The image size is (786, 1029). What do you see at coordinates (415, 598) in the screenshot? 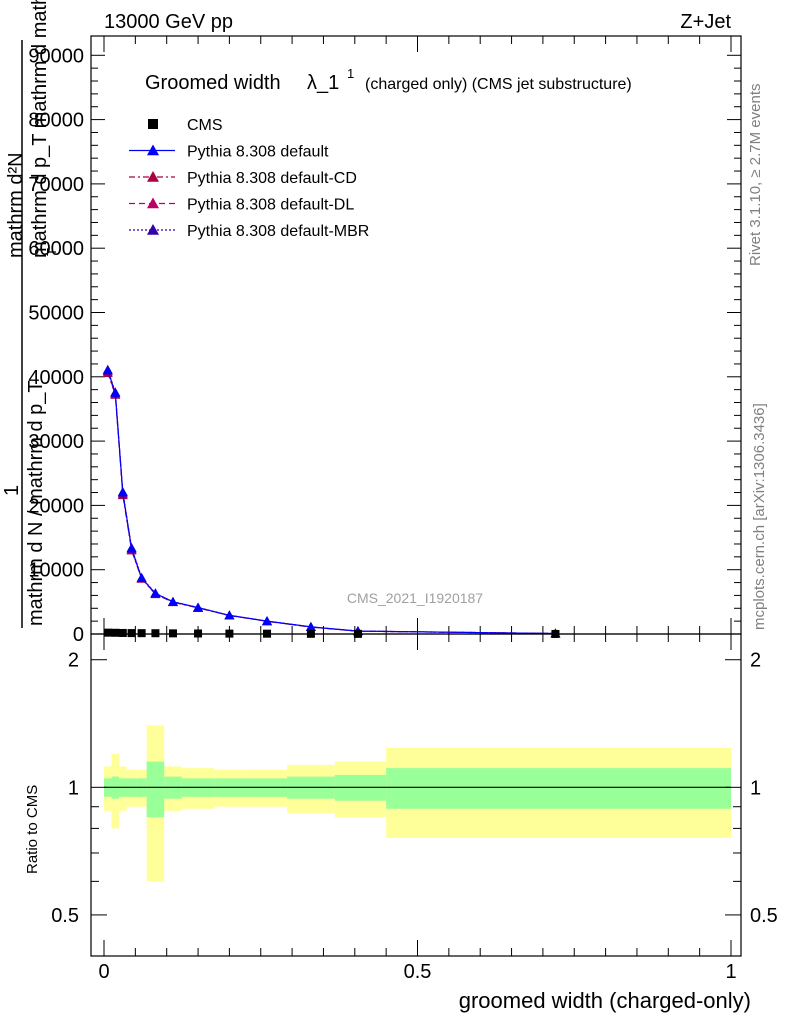
I see `analysis-label: CMS_2021_I1920187` at bounding box center [415, 598].